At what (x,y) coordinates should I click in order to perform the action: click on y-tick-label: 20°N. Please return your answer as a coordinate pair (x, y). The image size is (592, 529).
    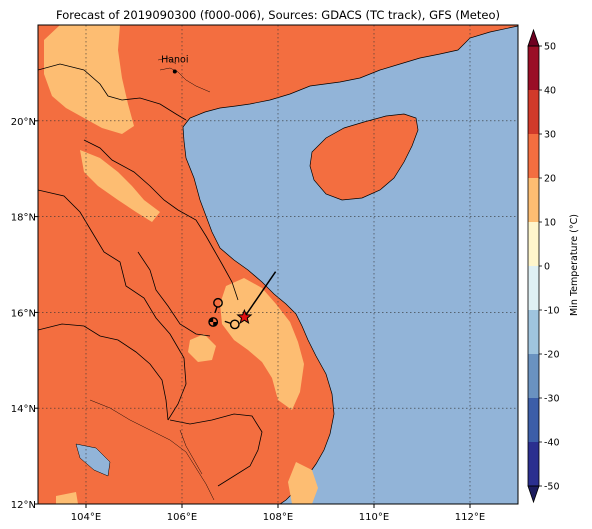
    Looking at the image, I should click on (23, 122).